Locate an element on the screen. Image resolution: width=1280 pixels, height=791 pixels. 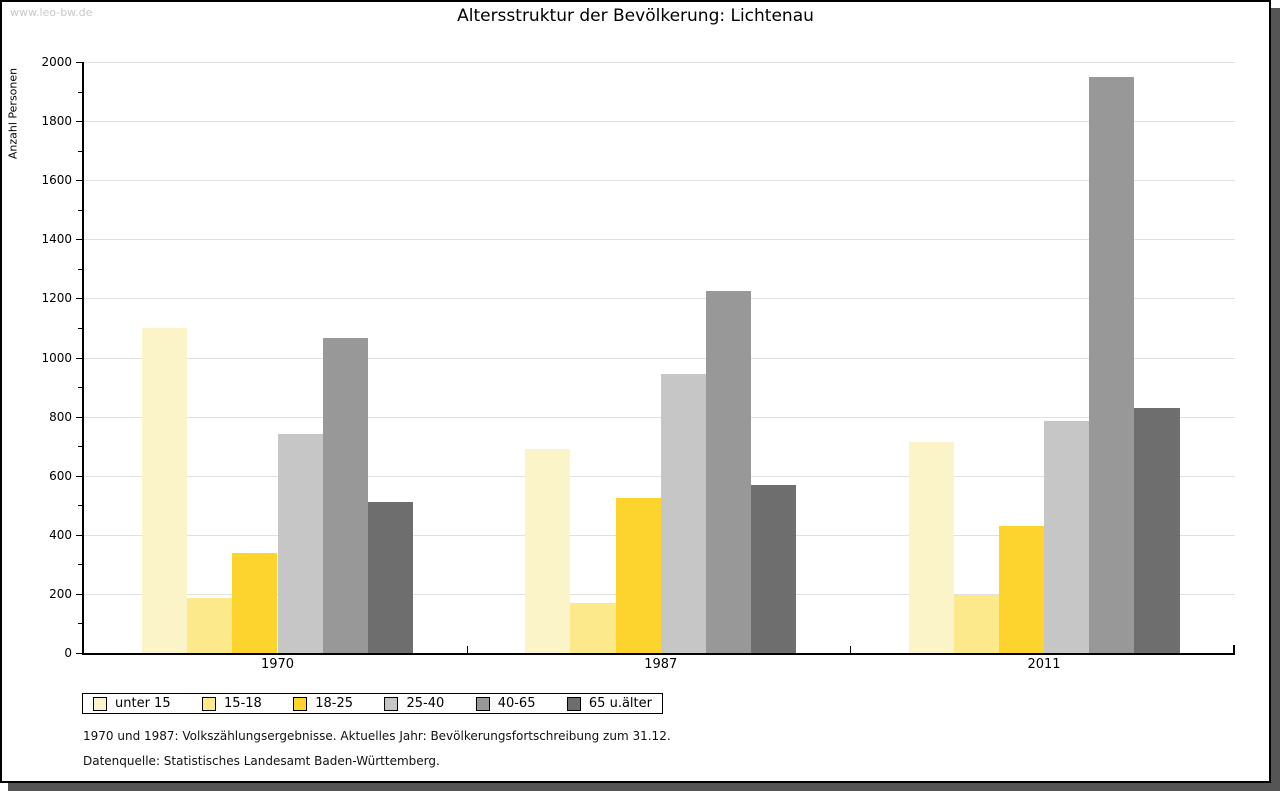
legend-item-65-u-lter: 65 u.älter is located at coordinates (609, 703).